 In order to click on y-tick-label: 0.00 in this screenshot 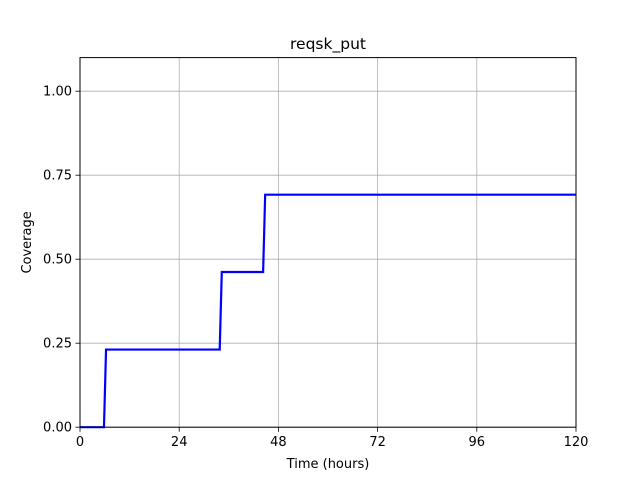, I will do `click(57, 428)`.